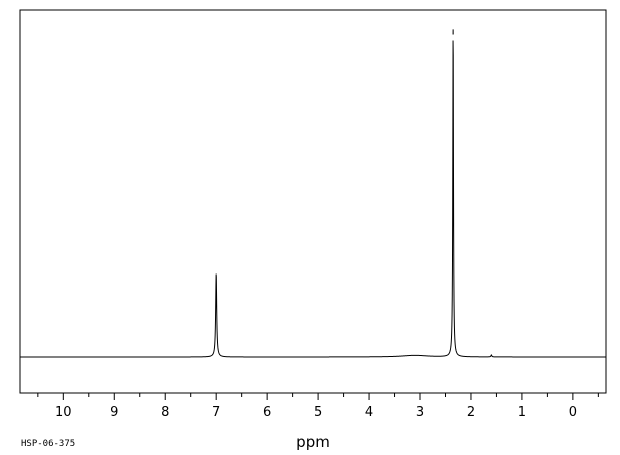 The height and width of the screenshot is (455, 620). I want to click on x-tick-label: 5, so click(318, 412).